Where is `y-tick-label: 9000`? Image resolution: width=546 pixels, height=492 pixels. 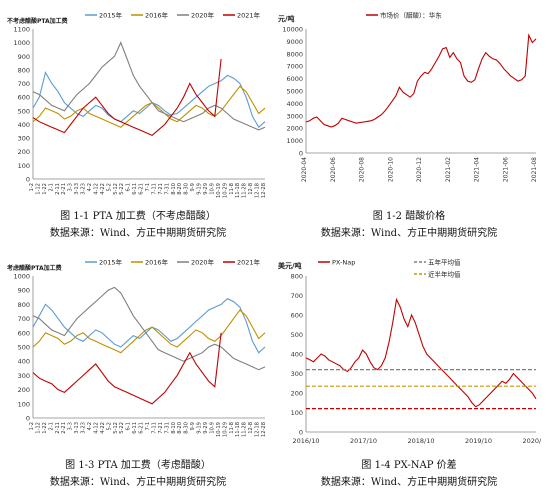
y-tick-label: 9000 is located at coordinates (294, 42).